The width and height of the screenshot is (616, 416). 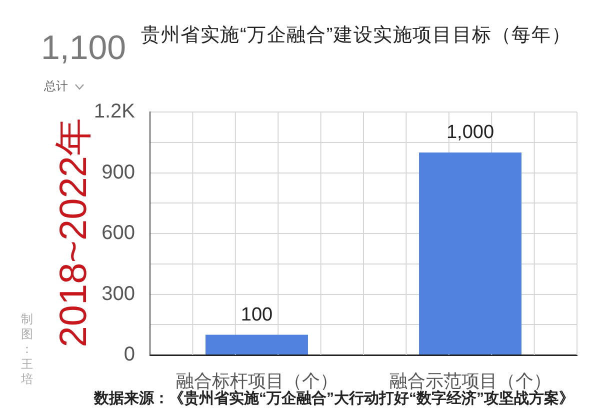 What do you see at coordinates (83, 48) in the screenshot?
I see `text: 1,100` at bounding box center [83, 48].